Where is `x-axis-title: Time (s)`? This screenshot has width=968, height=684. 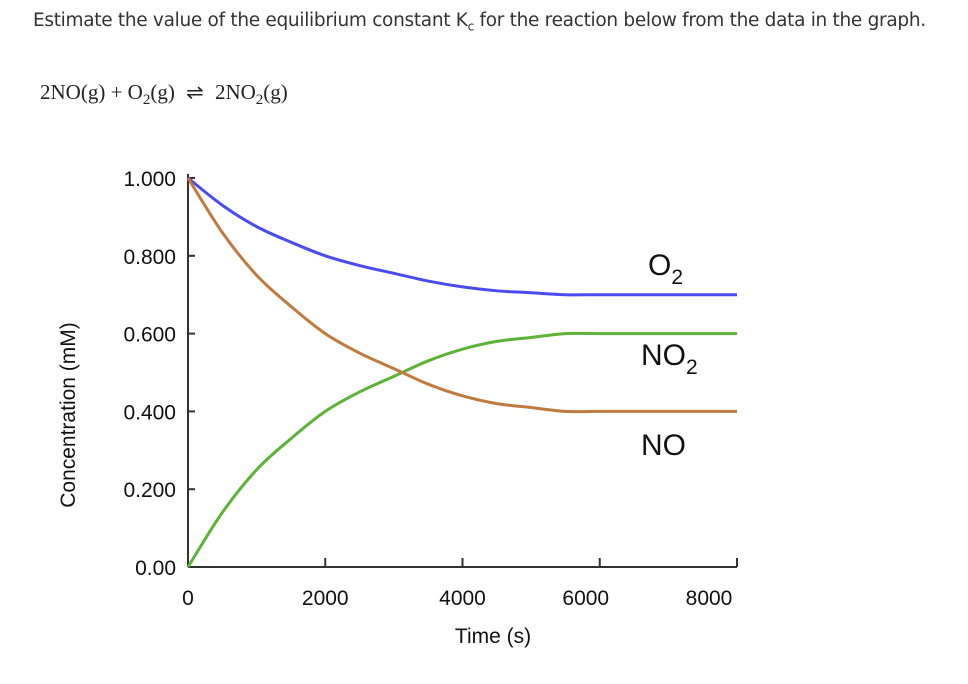 x-axis-title: Time (s) is located at coordinates (493, 636).